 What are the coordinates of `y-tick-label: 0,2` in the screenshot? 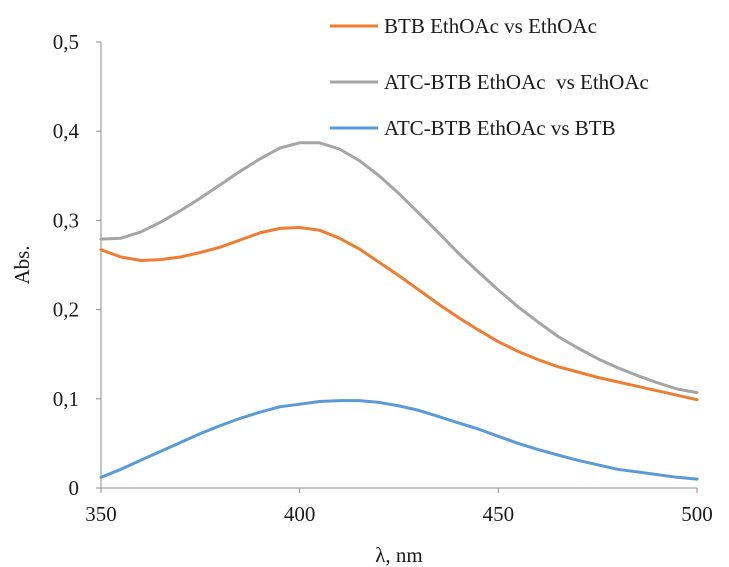 It's located at (66, 310).